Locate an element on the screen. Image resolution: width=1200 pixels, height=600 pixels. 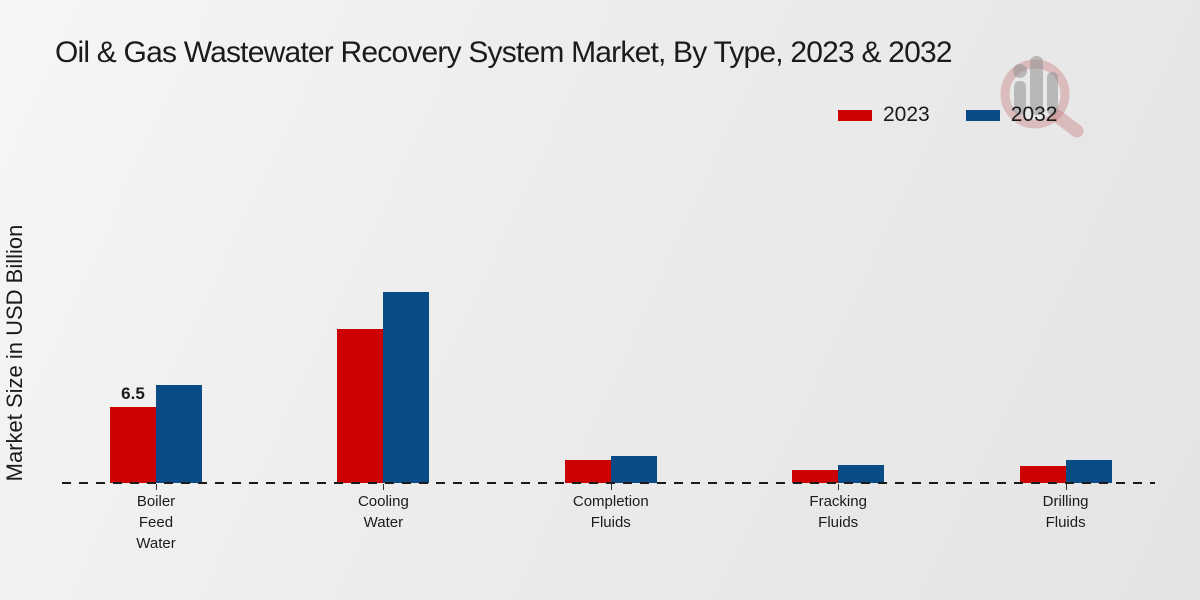
bar-2023-boiler-feed-water is located at coordinates (133, 445).